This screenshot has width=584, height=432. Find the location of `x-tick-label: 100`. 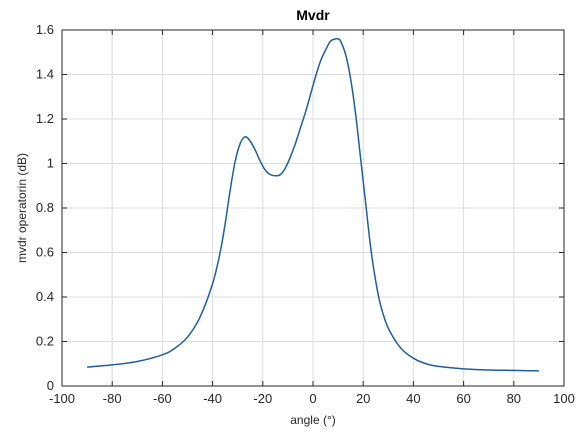

x-tick-label: 100 is located at coordinates (564, 398).